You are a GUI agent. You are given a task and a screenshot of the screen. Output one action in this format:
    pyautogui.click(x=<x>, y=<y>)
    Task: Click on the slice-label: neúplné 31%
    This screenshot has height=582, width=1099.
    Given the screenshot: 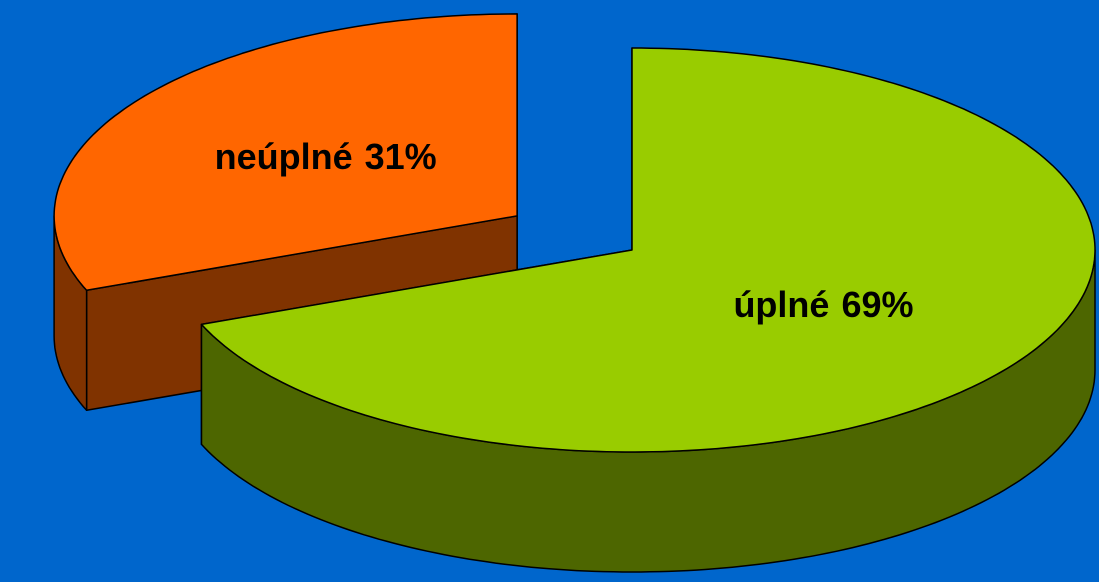 What is the action you would take?
    pyautogui.click(x=326, y=156)
    